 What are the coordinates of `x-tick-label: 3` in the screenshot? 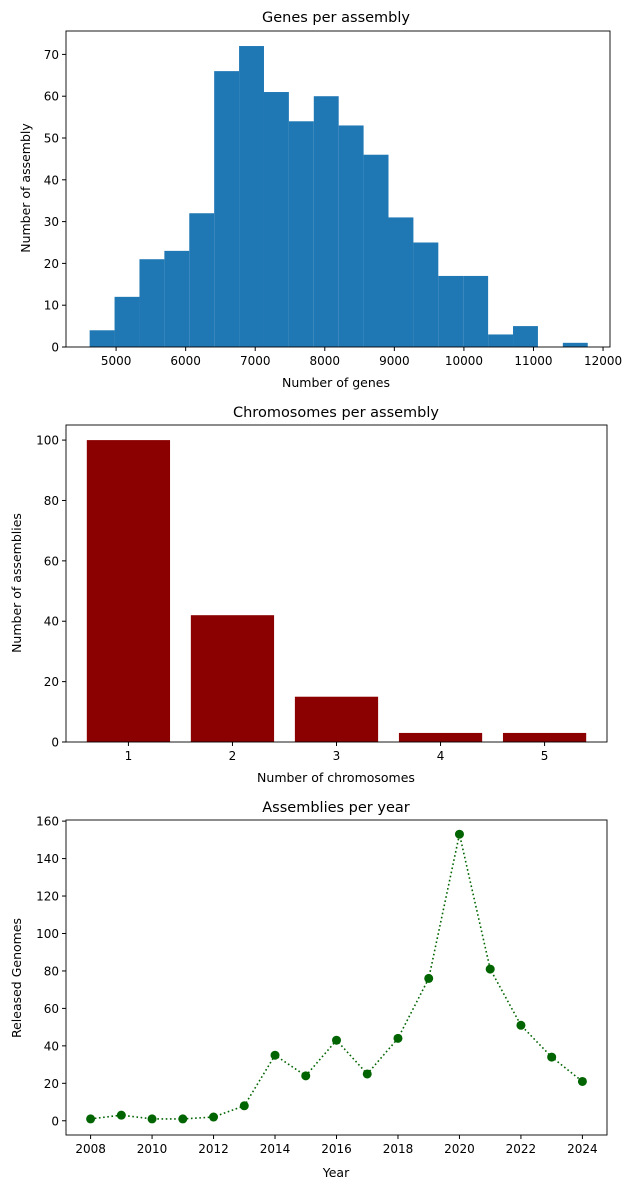 It's located at (337, 756).